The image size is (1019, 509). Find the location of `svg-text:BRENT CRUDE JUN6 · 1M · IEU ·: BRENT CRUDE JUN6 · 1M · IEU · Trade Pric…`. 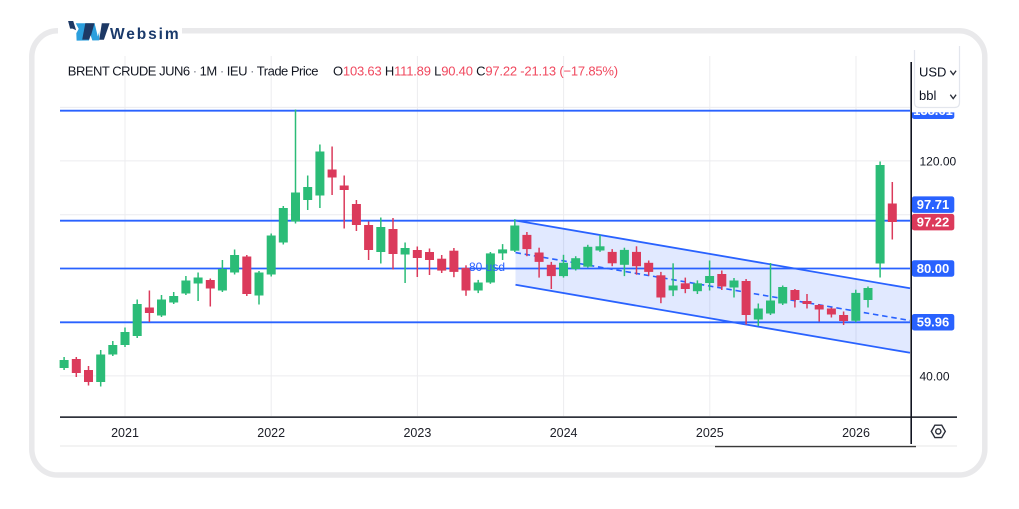

svg-text:BRENT CRUDE JUN6 · 1M · IEU ·: BRENT CRUDE JUN6 · 1M · IEU · Trade Pric… is located at coordinates (193, 70).